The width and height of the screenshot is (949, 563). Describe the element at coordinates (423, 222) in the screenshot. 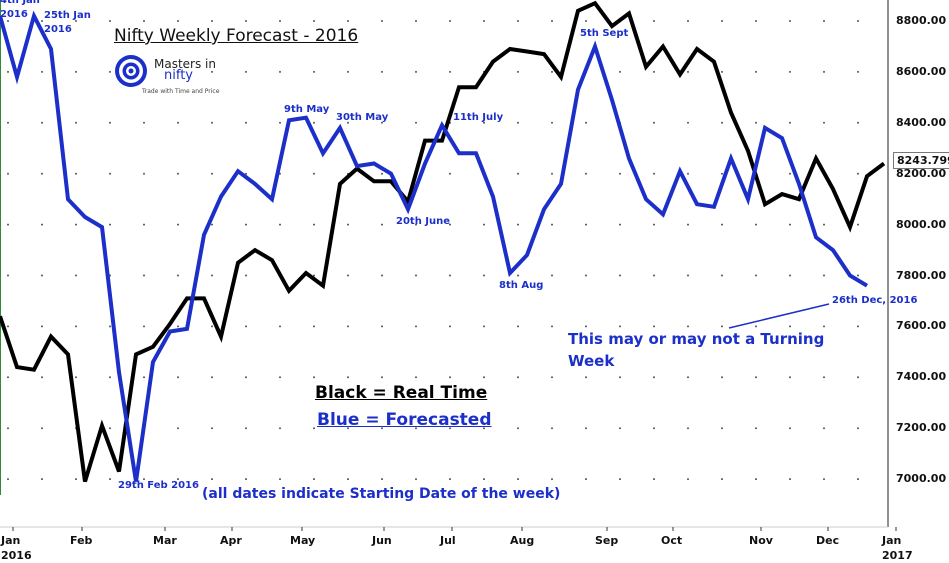

I see `annotation-label: 20th June` at that location.